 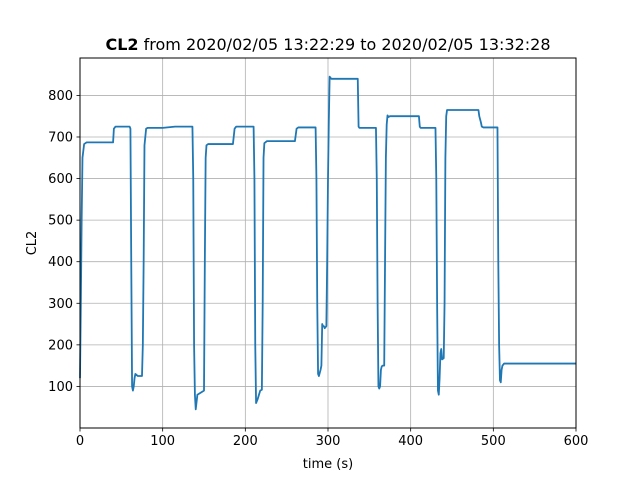 What do you see at coordinates (328, 441) in the screenshot?
I see `x-tick-label: 300` at bounding box center [328, 441].